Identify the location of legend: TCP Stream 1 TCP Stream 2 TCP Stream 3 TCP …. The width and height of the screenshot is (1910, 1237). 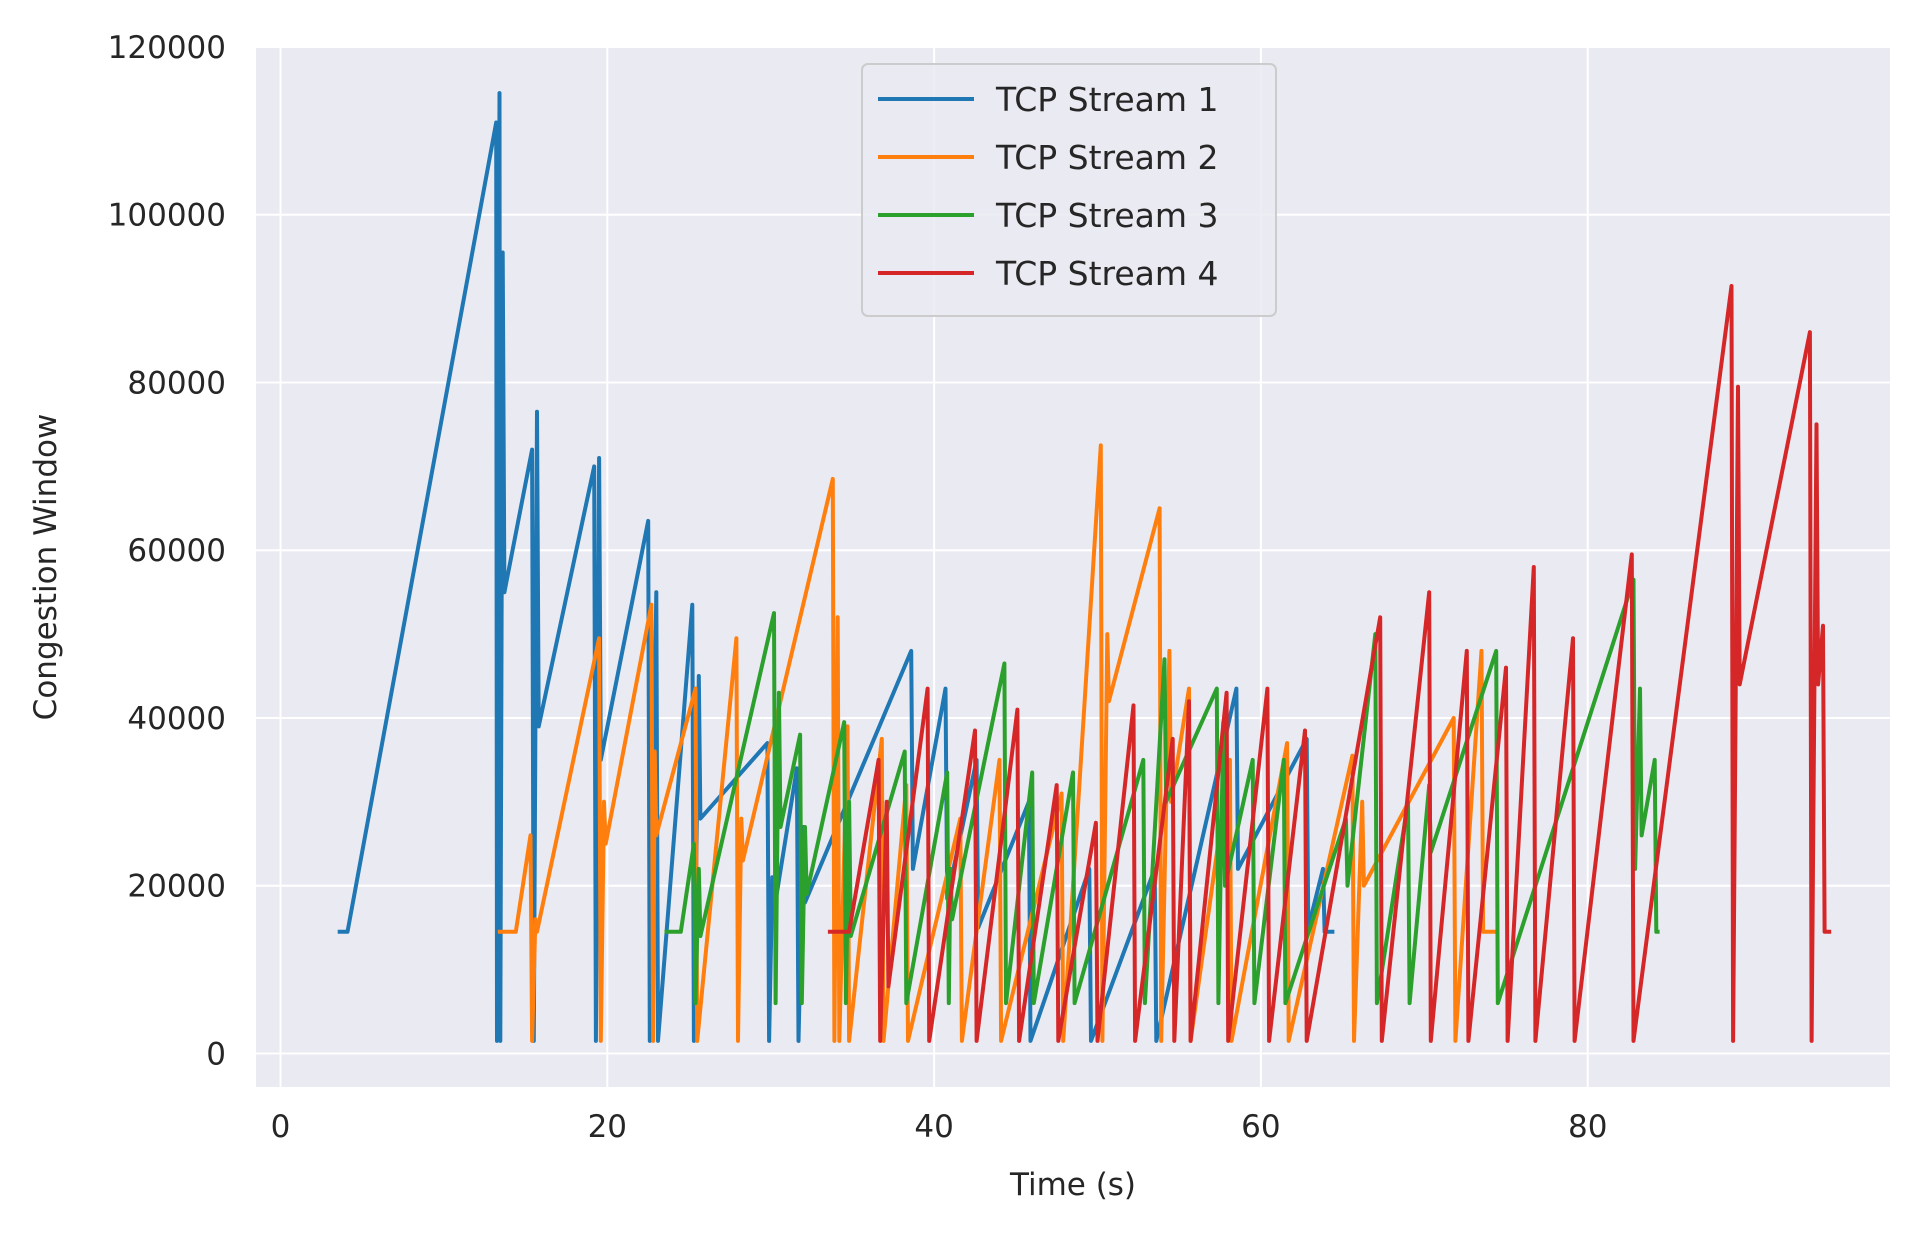
(1069, 190).